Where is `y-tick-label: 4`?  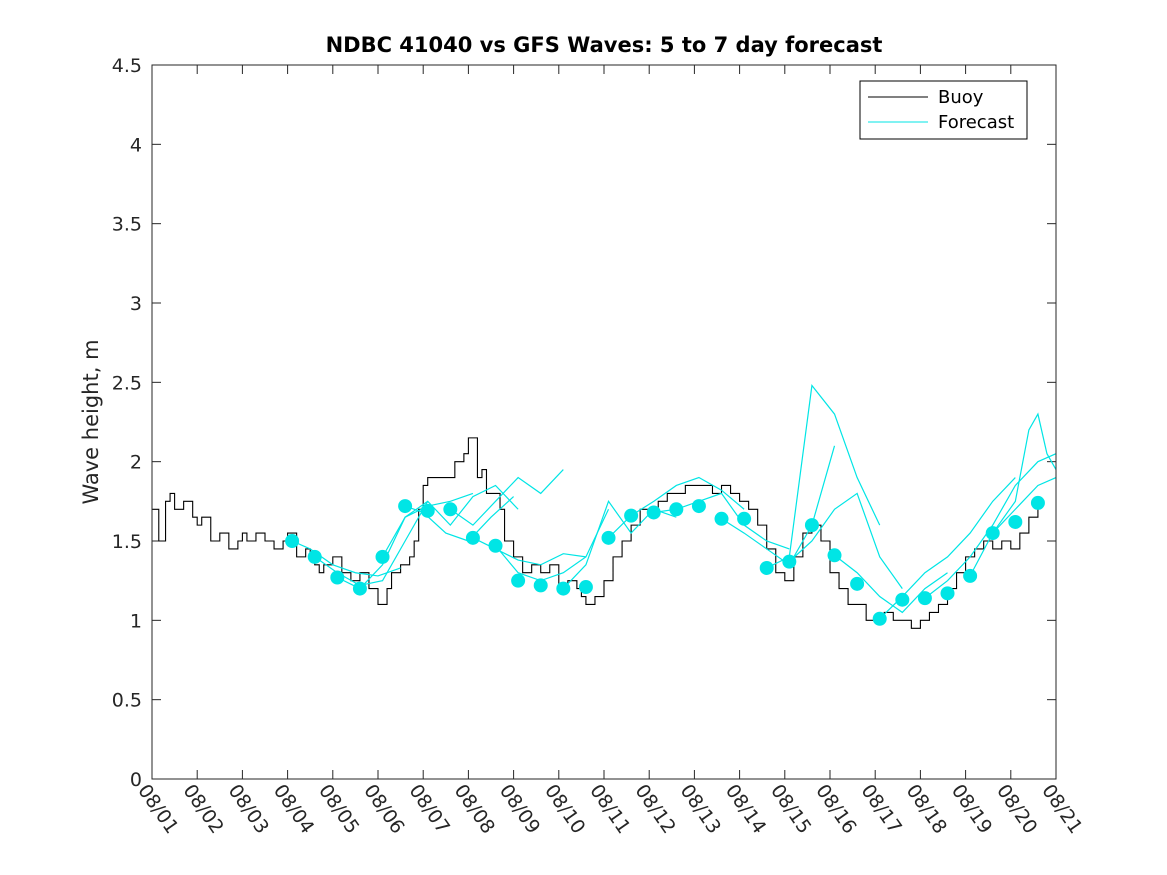
y-tick-label: 4 is located at coordinates (136, 145).